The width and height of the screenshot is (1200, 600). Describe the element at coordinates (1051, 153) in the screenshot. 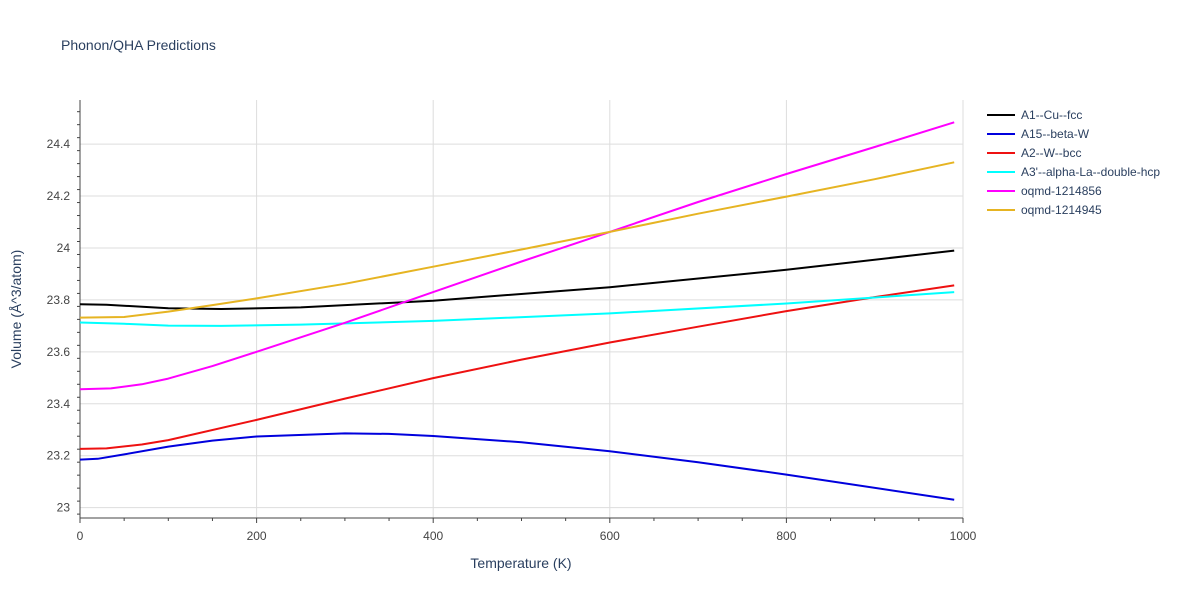

I see `legend-label: A2--W--bcc` at that location.